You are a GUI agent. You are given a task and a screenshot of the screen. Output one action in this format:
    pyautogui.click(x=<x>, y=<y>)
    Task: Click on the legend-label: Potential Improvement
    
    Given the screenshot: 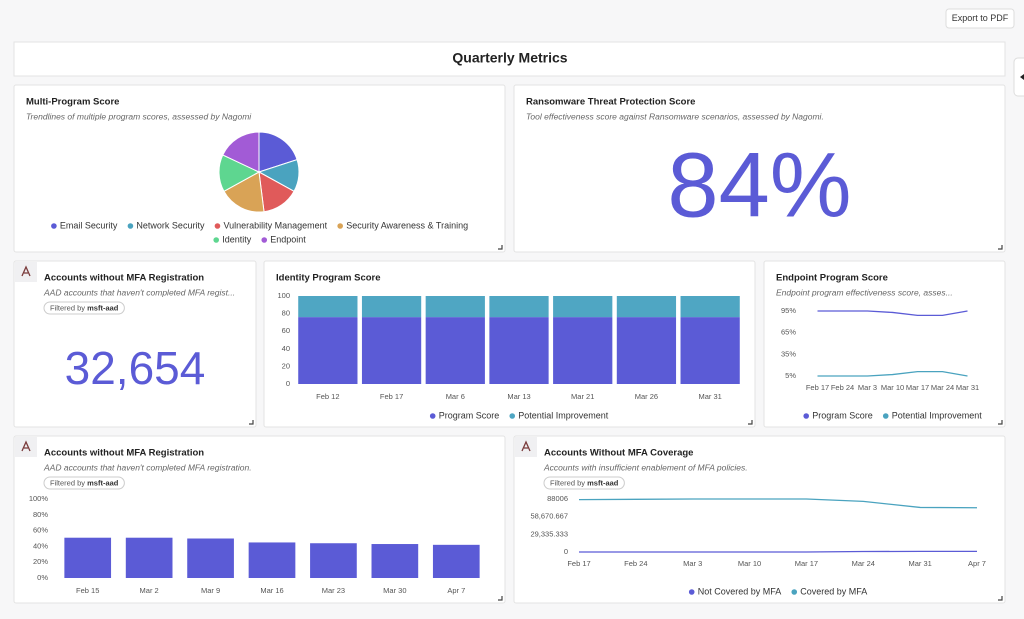 What is the action you would take?
    pyautogui.click(x=563, y=415)
    